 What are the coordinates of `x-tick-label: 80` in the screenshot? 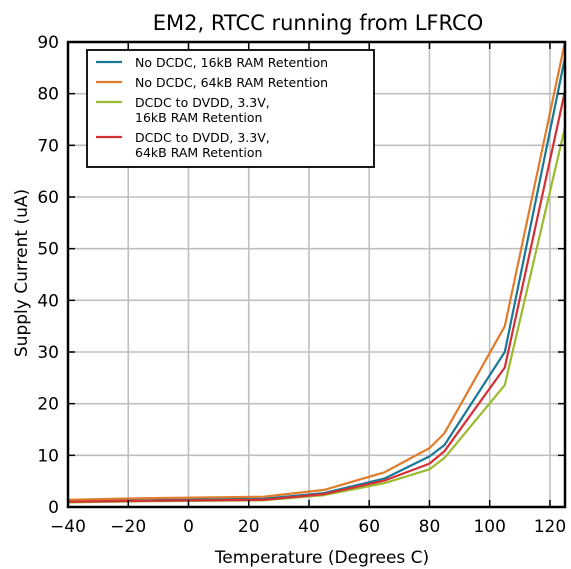 It's located at (430, 527).